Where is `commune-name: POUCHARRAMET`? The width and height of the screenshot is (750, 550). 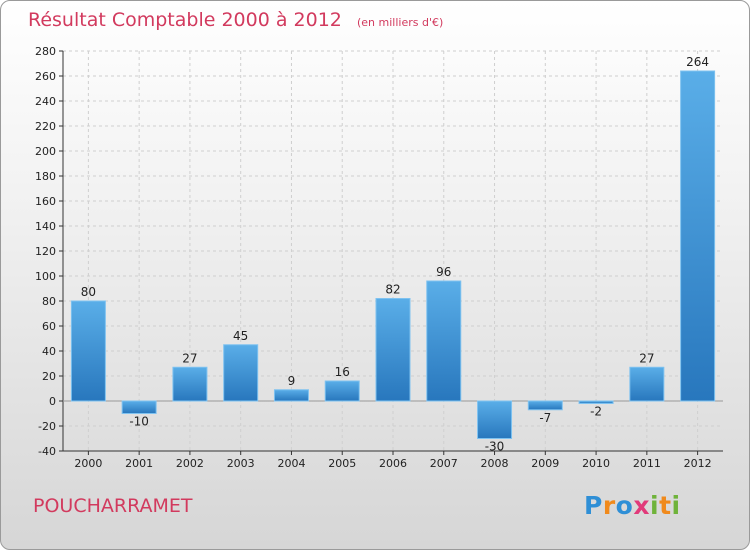 commune-name: POUCHARRAMET is located at coordinates (113, 506).